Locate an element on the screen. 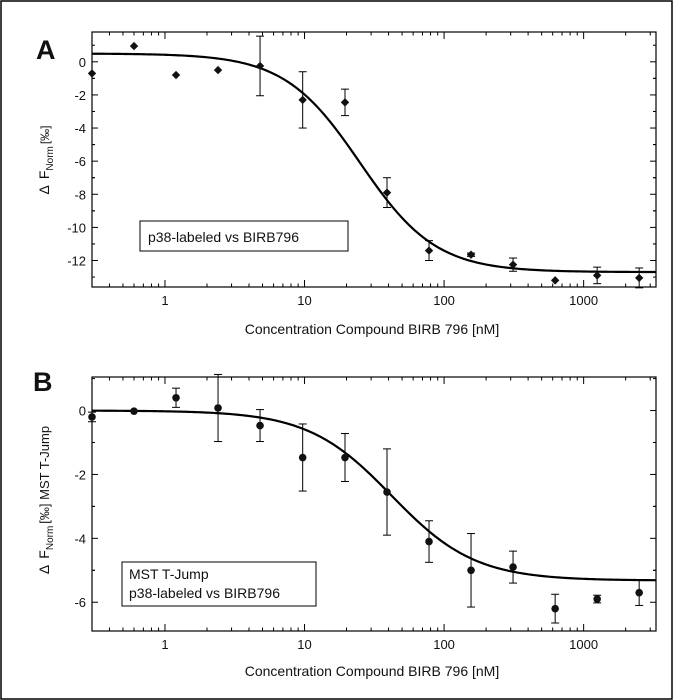 This screenshot has height=700, width=673. legend: p38-labeled vs BIRB796 is located at coordinates (244, 236).